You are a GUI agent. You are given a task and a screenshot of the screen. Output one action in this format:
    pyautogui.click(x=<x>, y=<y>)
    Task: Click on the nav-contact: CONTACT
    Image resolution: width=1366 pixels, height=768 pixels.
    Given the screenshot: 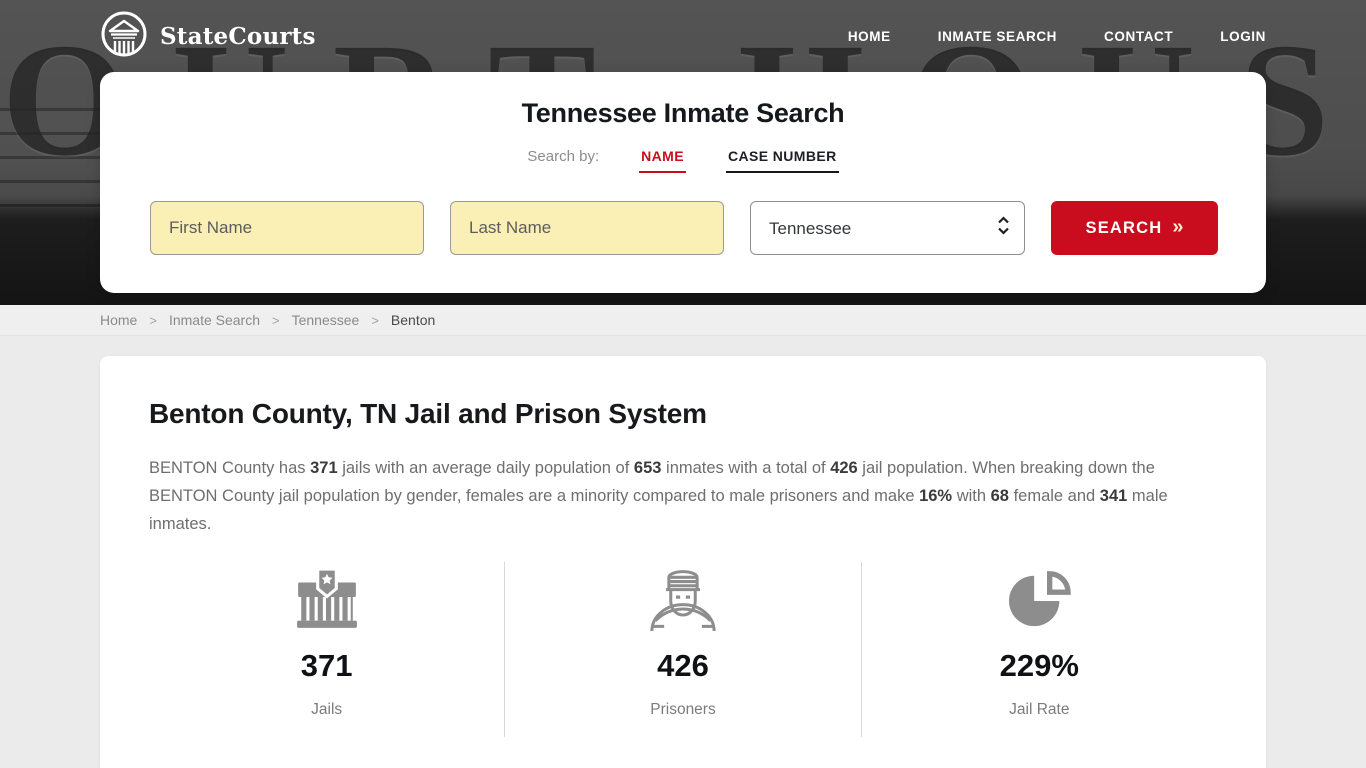 What is the action you would take?
    pyautogui.click(x=1139, y=36)
    